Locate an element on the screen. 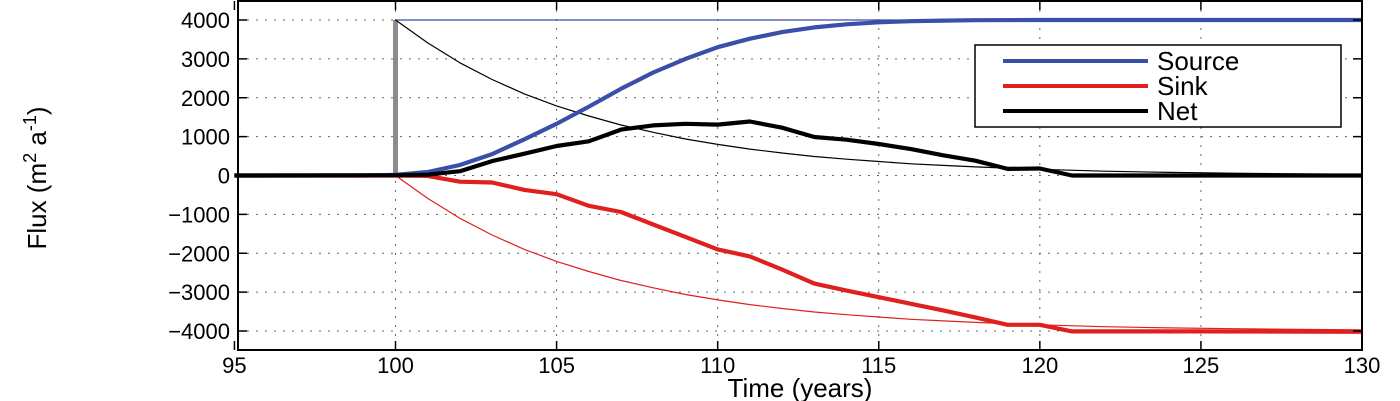  x-tick-label: 130 is located at coordinates (1362, 365).